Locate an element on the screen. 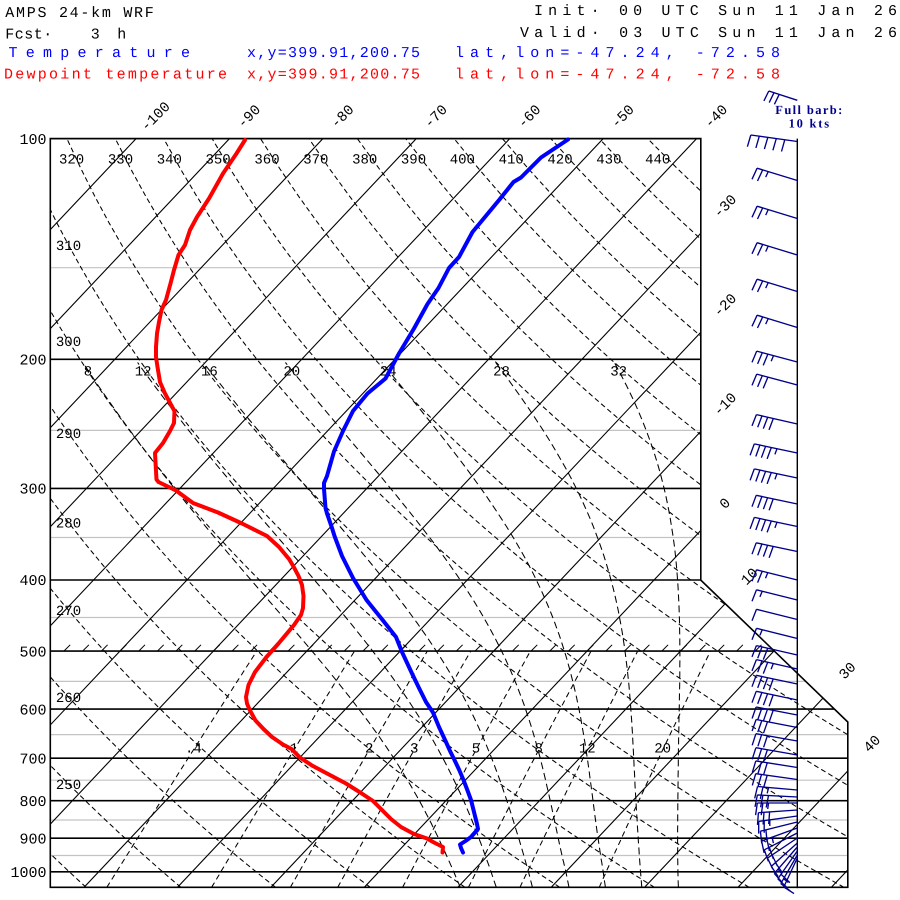 This screenshot has height=900, width=900. svg-text: Full barb: is located at coordinates (808, 110).